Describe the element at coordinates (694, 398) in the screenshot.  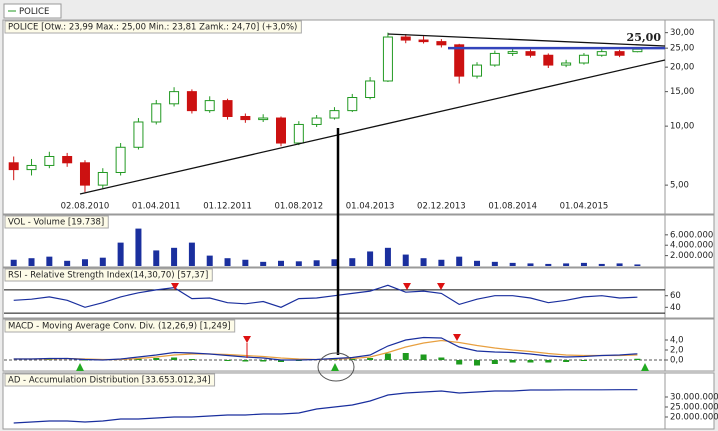
I see `y-tick-label: 30.000.000` at that location.